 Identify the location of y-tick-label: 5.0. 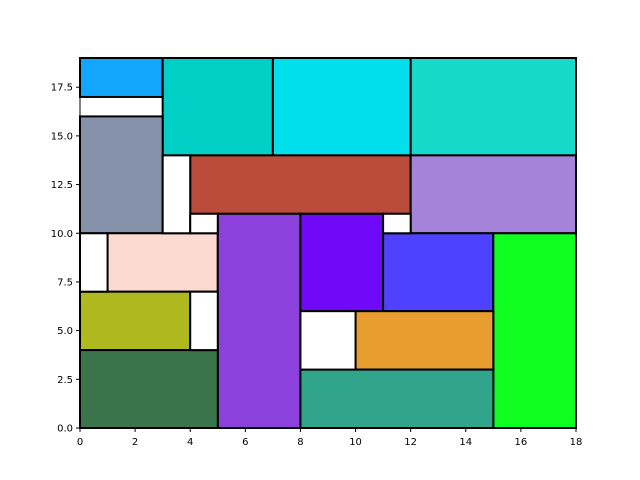
(65, 331).